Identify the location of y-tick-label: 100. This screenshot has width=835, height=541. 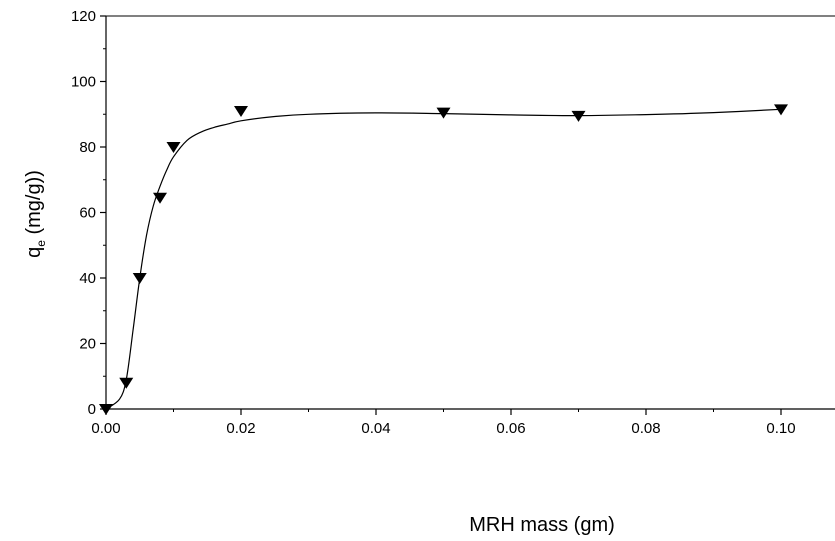
(83, 82).